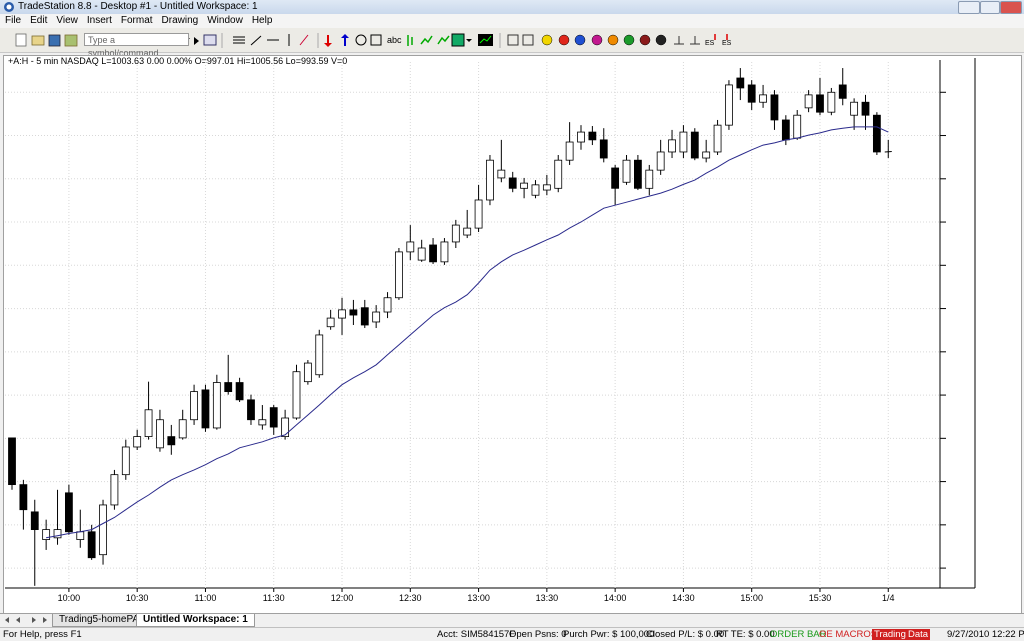 The image size is (1024, 641). I want to click on tab-active: Untitled Workspace: 1, so click(195, 620).